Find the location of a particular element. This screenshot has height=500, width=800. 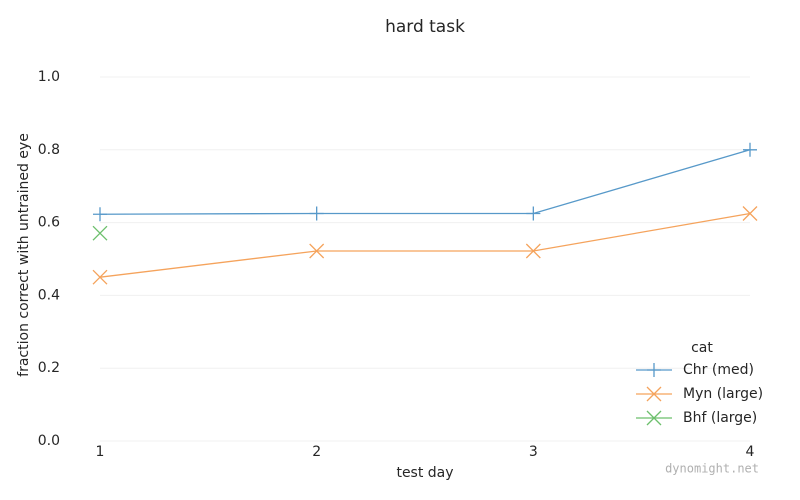

chart-title: hard task is located at coordinates (425, 27).